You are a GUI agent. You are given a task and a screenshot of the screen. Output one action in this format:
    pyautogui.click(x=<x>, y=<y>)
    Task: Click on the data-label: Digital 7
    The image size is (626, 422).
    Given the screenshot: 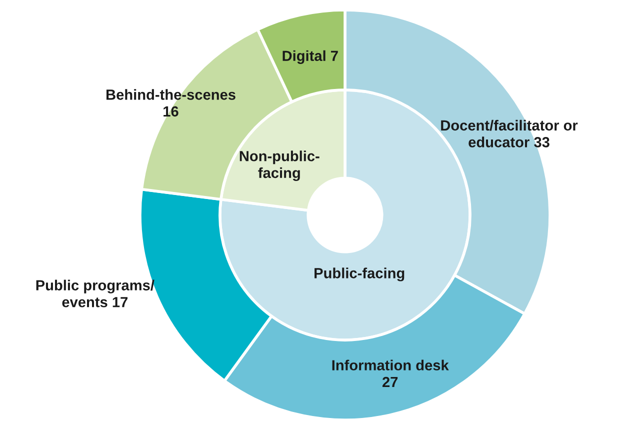 What is the action you would take?
    pyautogui.click(x=310, y=57)
    